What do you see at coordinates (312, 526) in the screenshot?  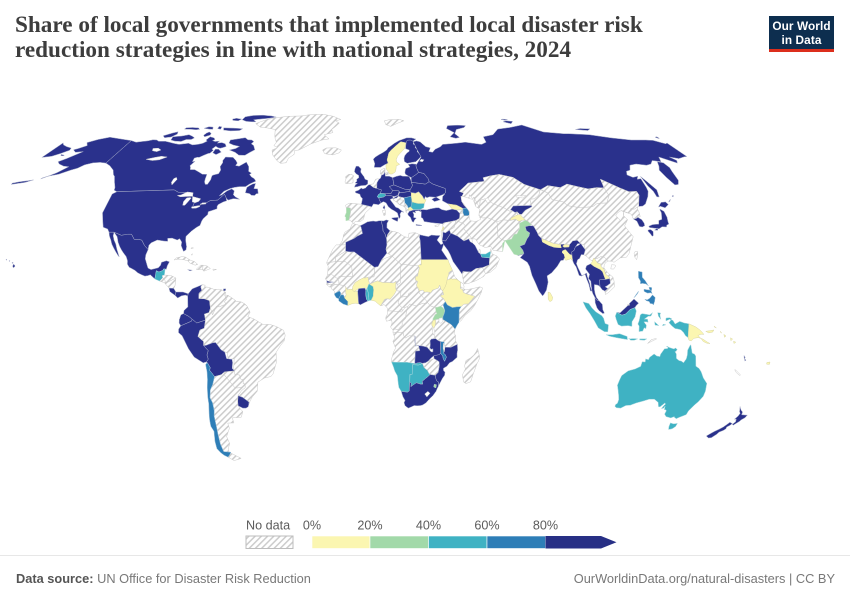 I see `svg-text: 0%` at bounding box center [312, 526].